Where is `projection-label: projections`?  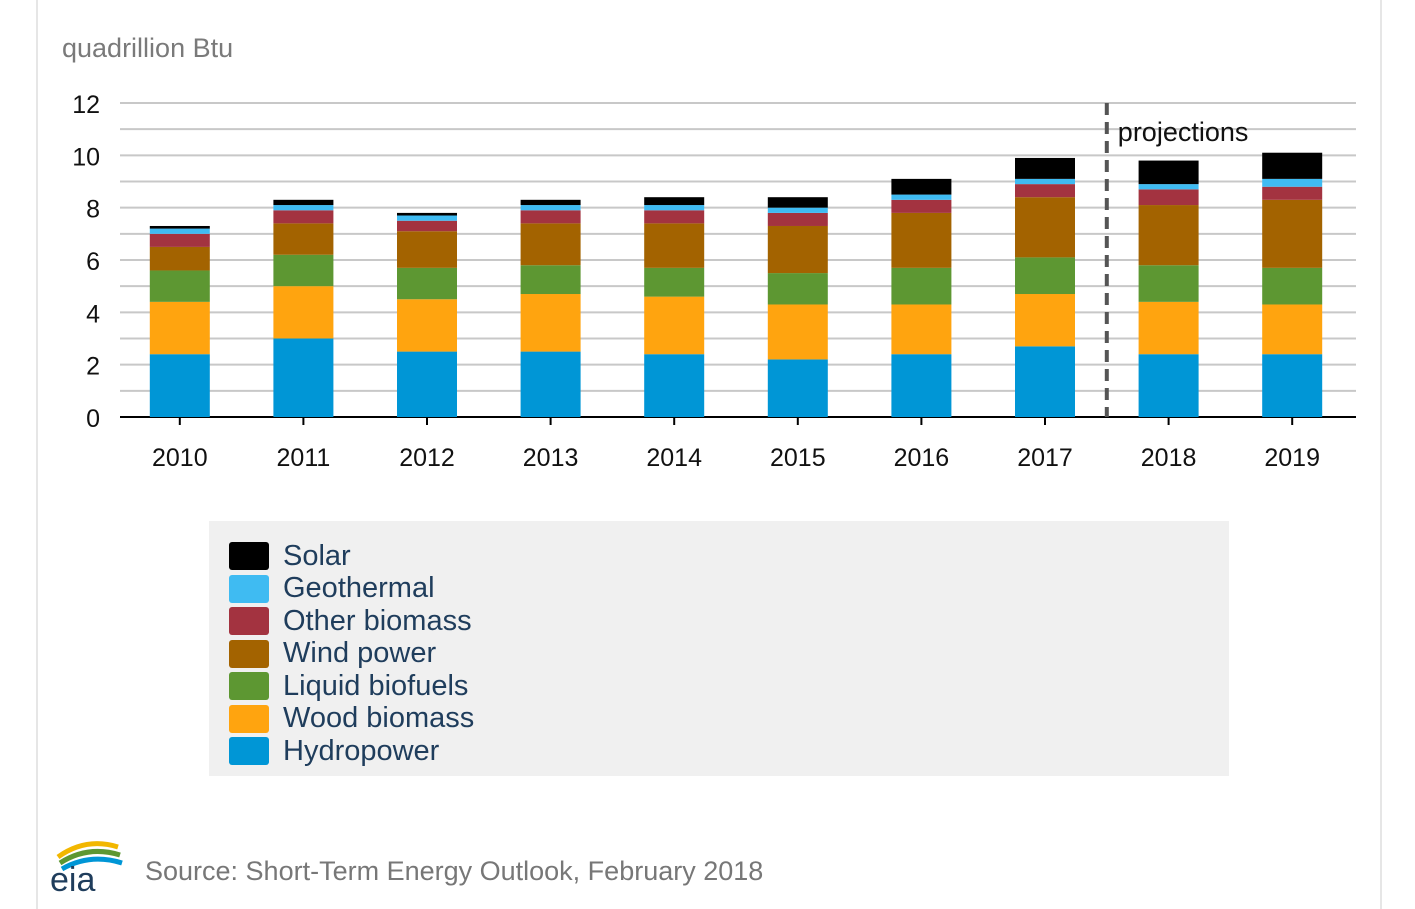
projection-label: projections is located at coordinates (1183, 132).